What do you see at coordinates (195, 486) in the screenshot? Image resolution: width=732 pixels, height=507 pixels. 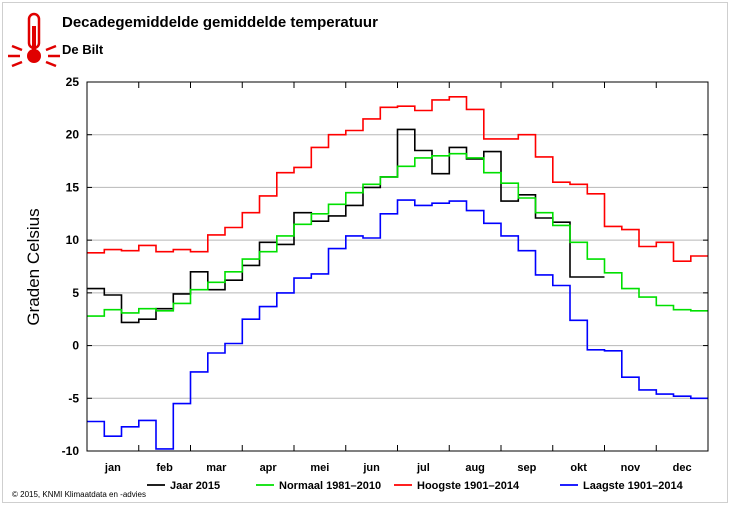 I see `legend-label: Jaar 2015` at bounding box center [195, 486].